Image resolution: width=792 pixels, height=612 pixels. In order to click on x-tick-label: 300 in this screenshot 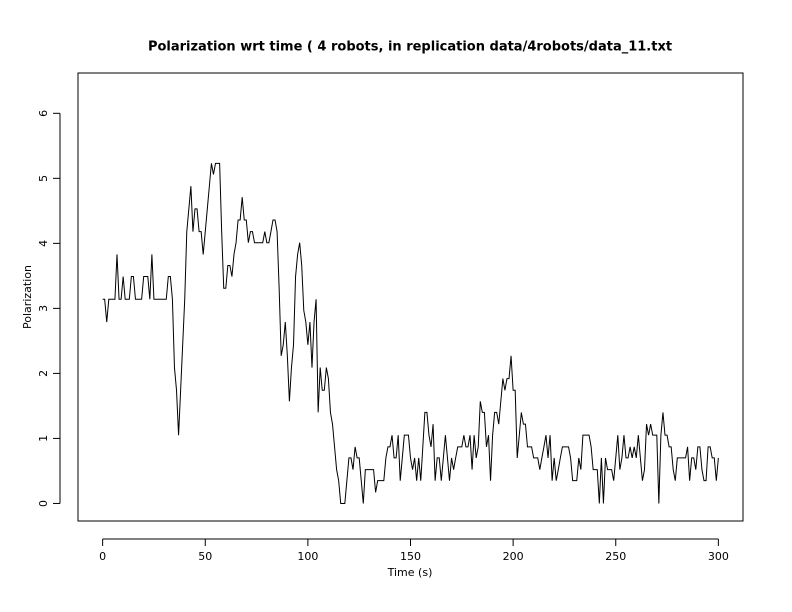, I will do `click(718, 556)`.